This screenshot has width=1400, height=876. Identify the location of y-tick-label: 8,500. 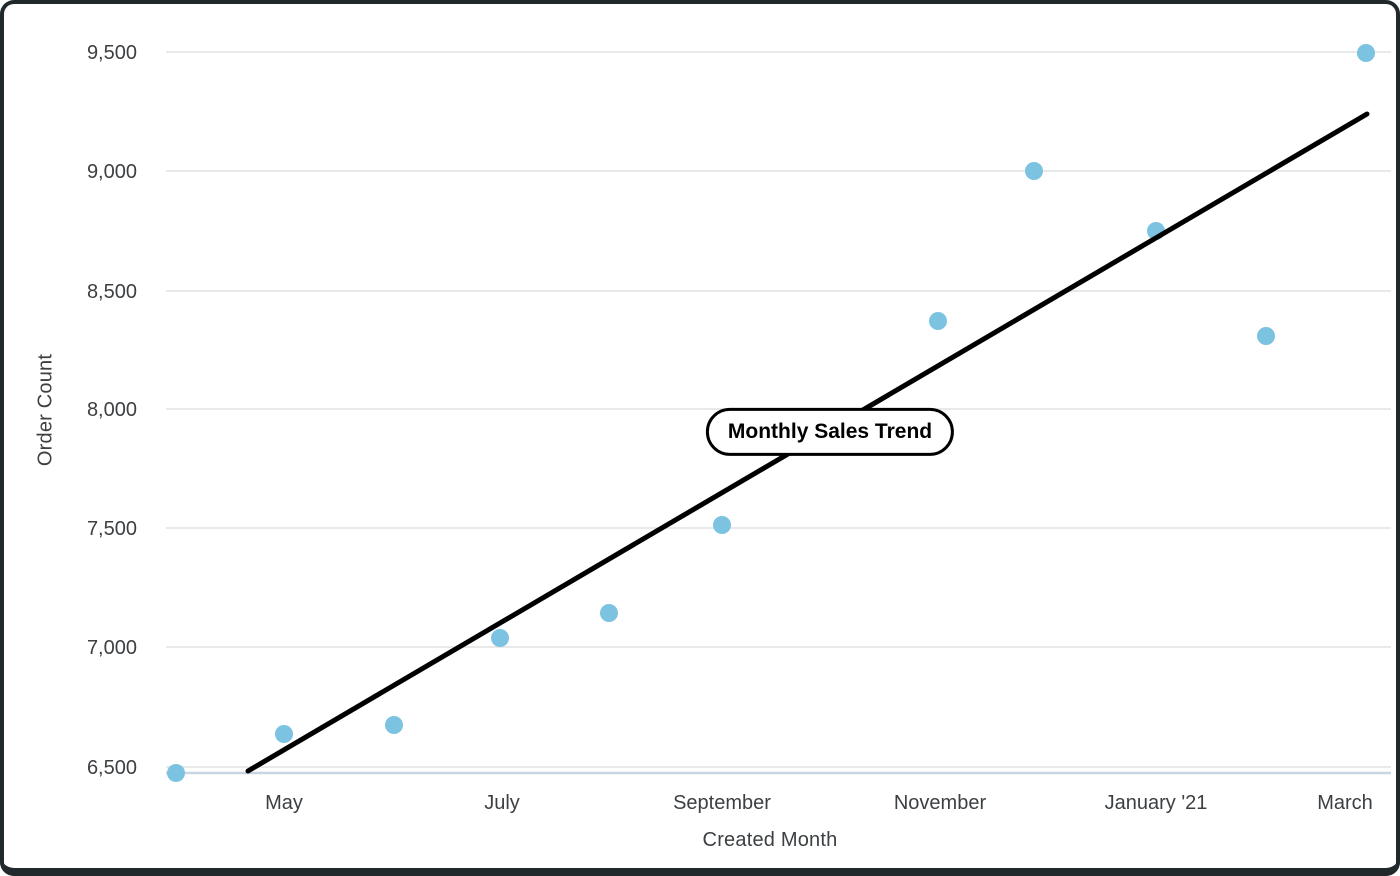
(112, 292).